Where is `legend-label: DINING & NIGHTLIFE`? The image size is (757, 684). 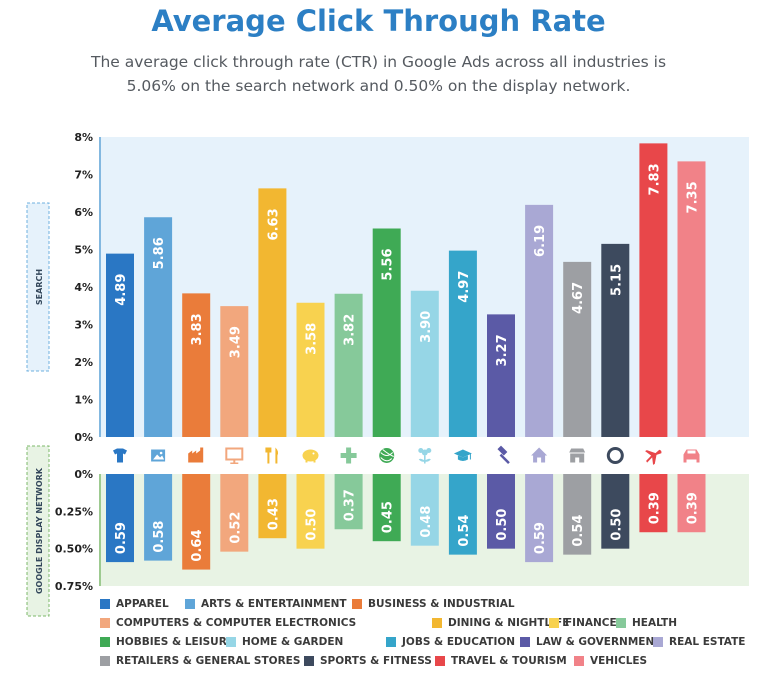
legend-label: DINING & NIGHTLIFE is located at coordinates (509, 623).